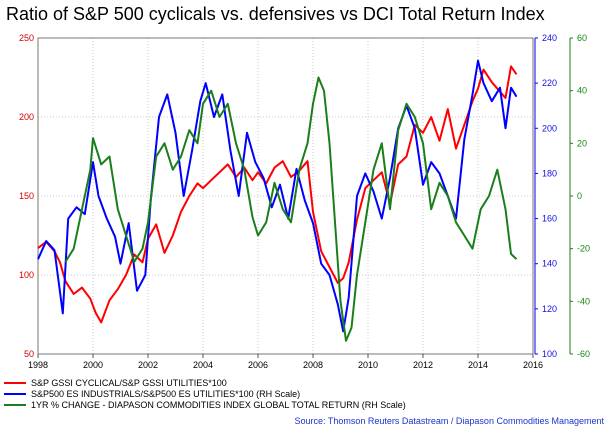 This screenshot has height=430, width=610. What do you see at coordinates (533, 365) in the screenshot?
I see `x-tick-label: 2016` at bounding box center [533, 365].